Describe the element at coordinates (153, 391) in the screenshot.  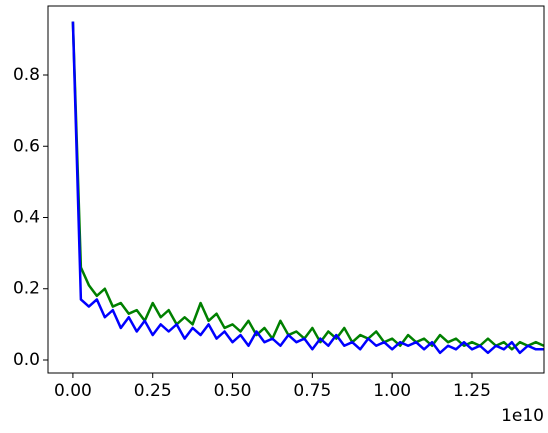
I see `x-tick-label: 0.25` at that location.